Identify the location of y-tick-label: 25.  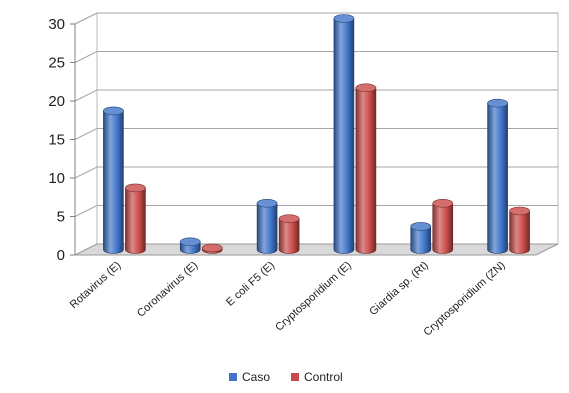
(56, 63).